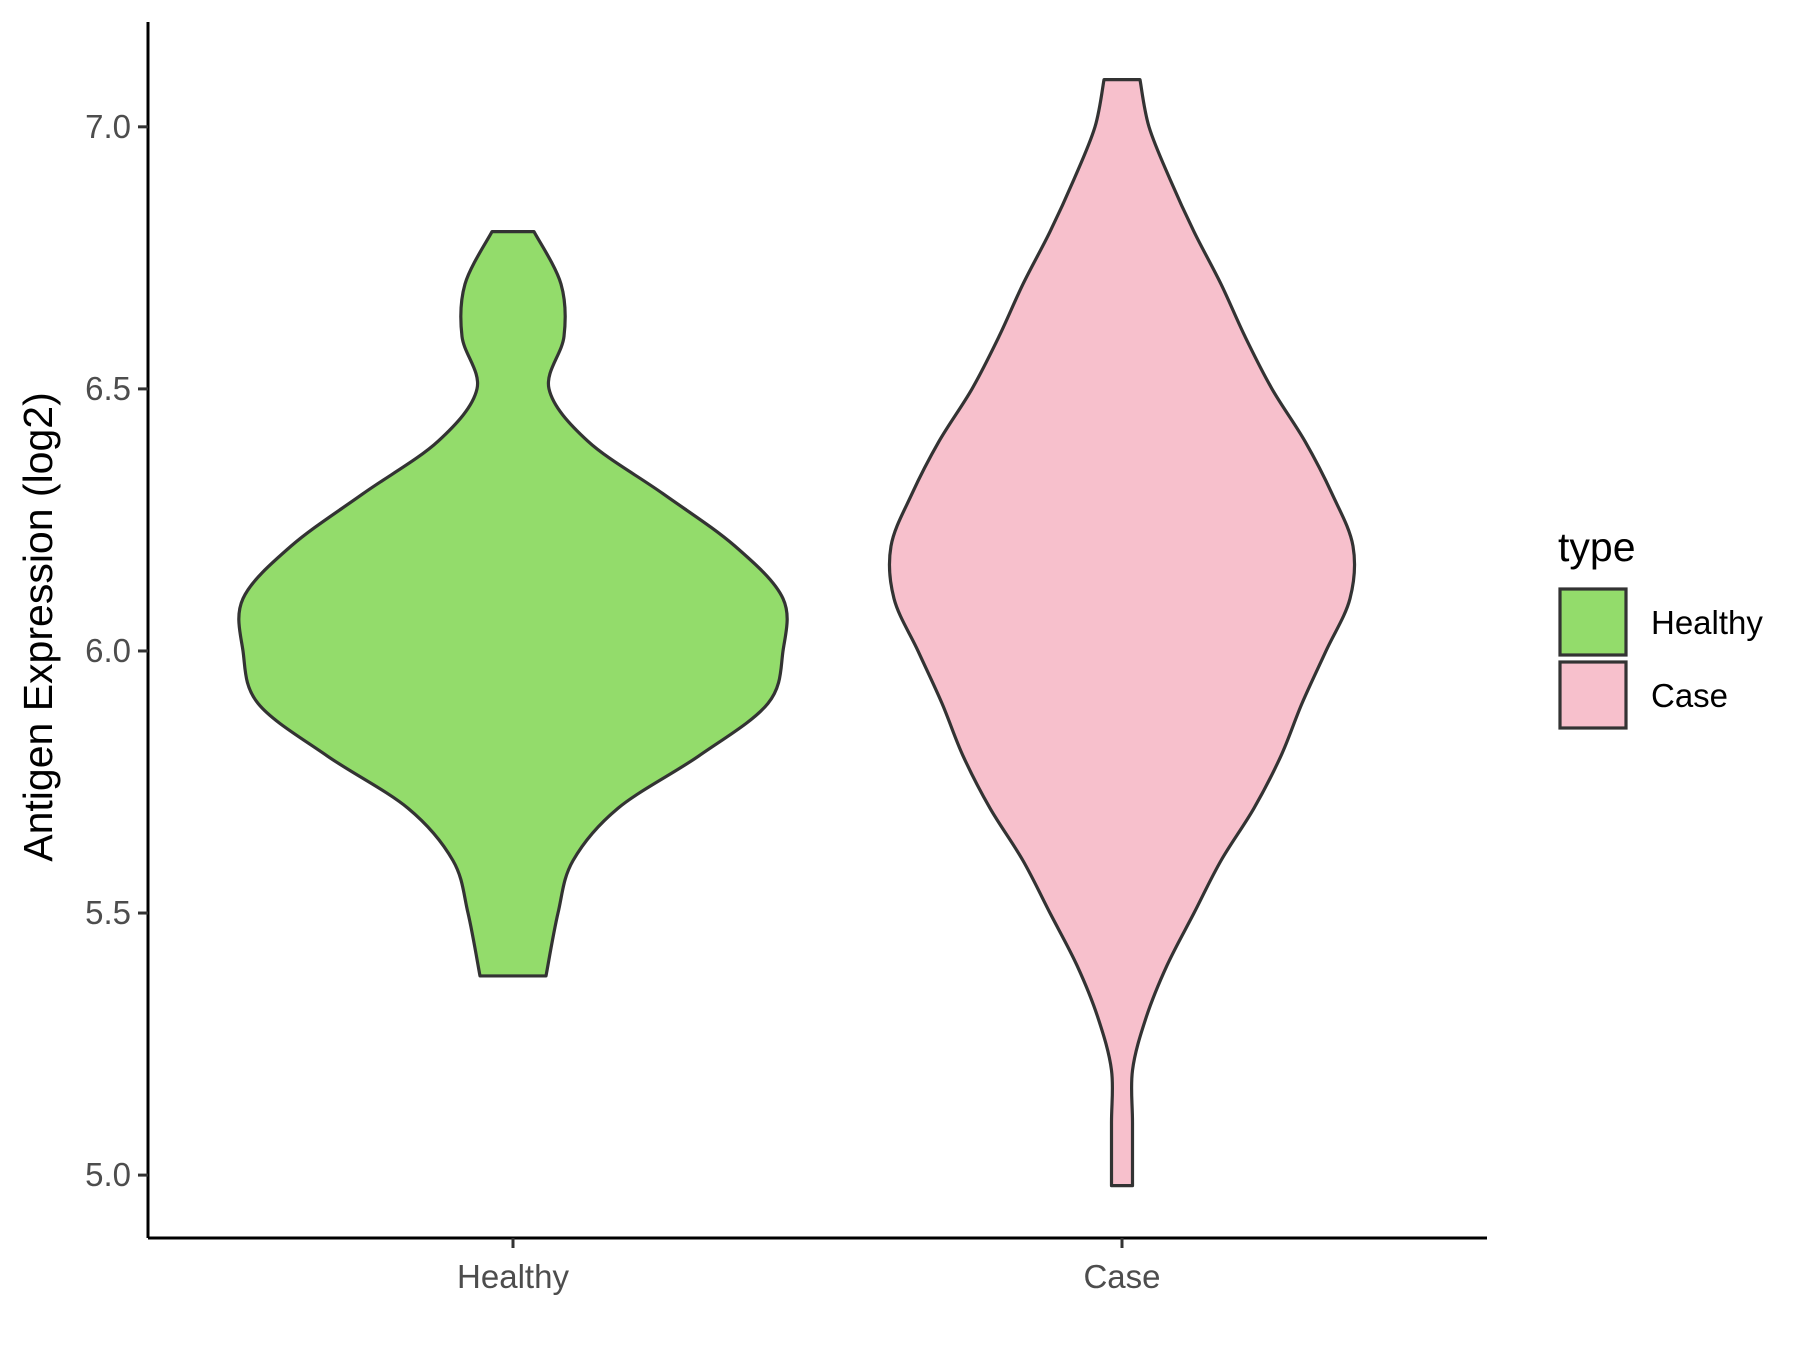  I want to click on legend-swatch-case, so click(1593, 695).